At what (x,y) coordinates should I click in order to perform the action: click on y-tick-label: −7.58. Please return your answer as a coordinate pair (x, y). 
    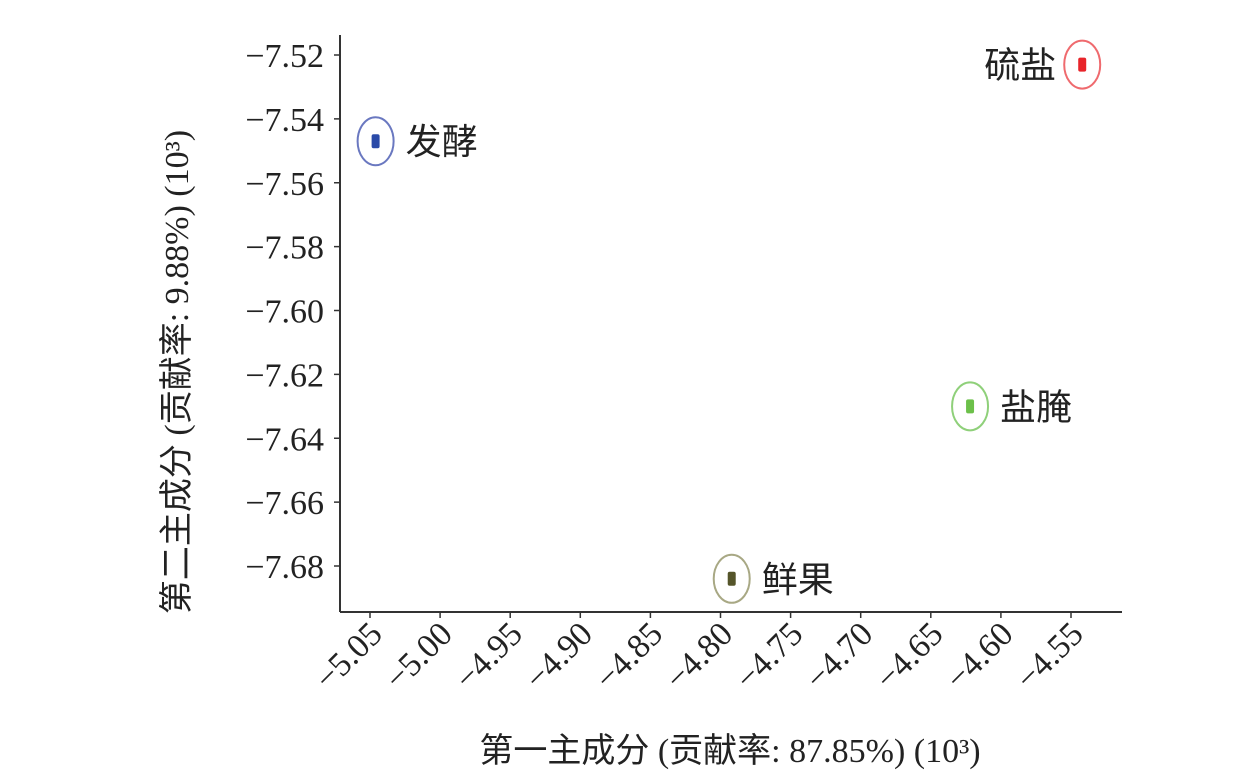
    Looking at the image, I should click on (284, 248).